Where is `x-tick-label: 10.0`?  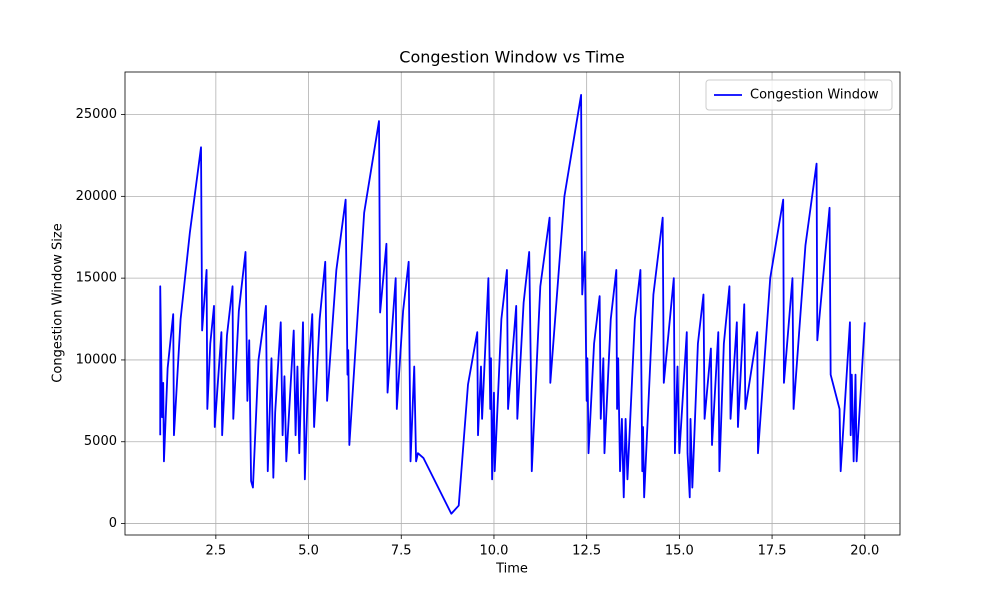
x-tick-label: 10.0 is located at coordinates (493, 551).